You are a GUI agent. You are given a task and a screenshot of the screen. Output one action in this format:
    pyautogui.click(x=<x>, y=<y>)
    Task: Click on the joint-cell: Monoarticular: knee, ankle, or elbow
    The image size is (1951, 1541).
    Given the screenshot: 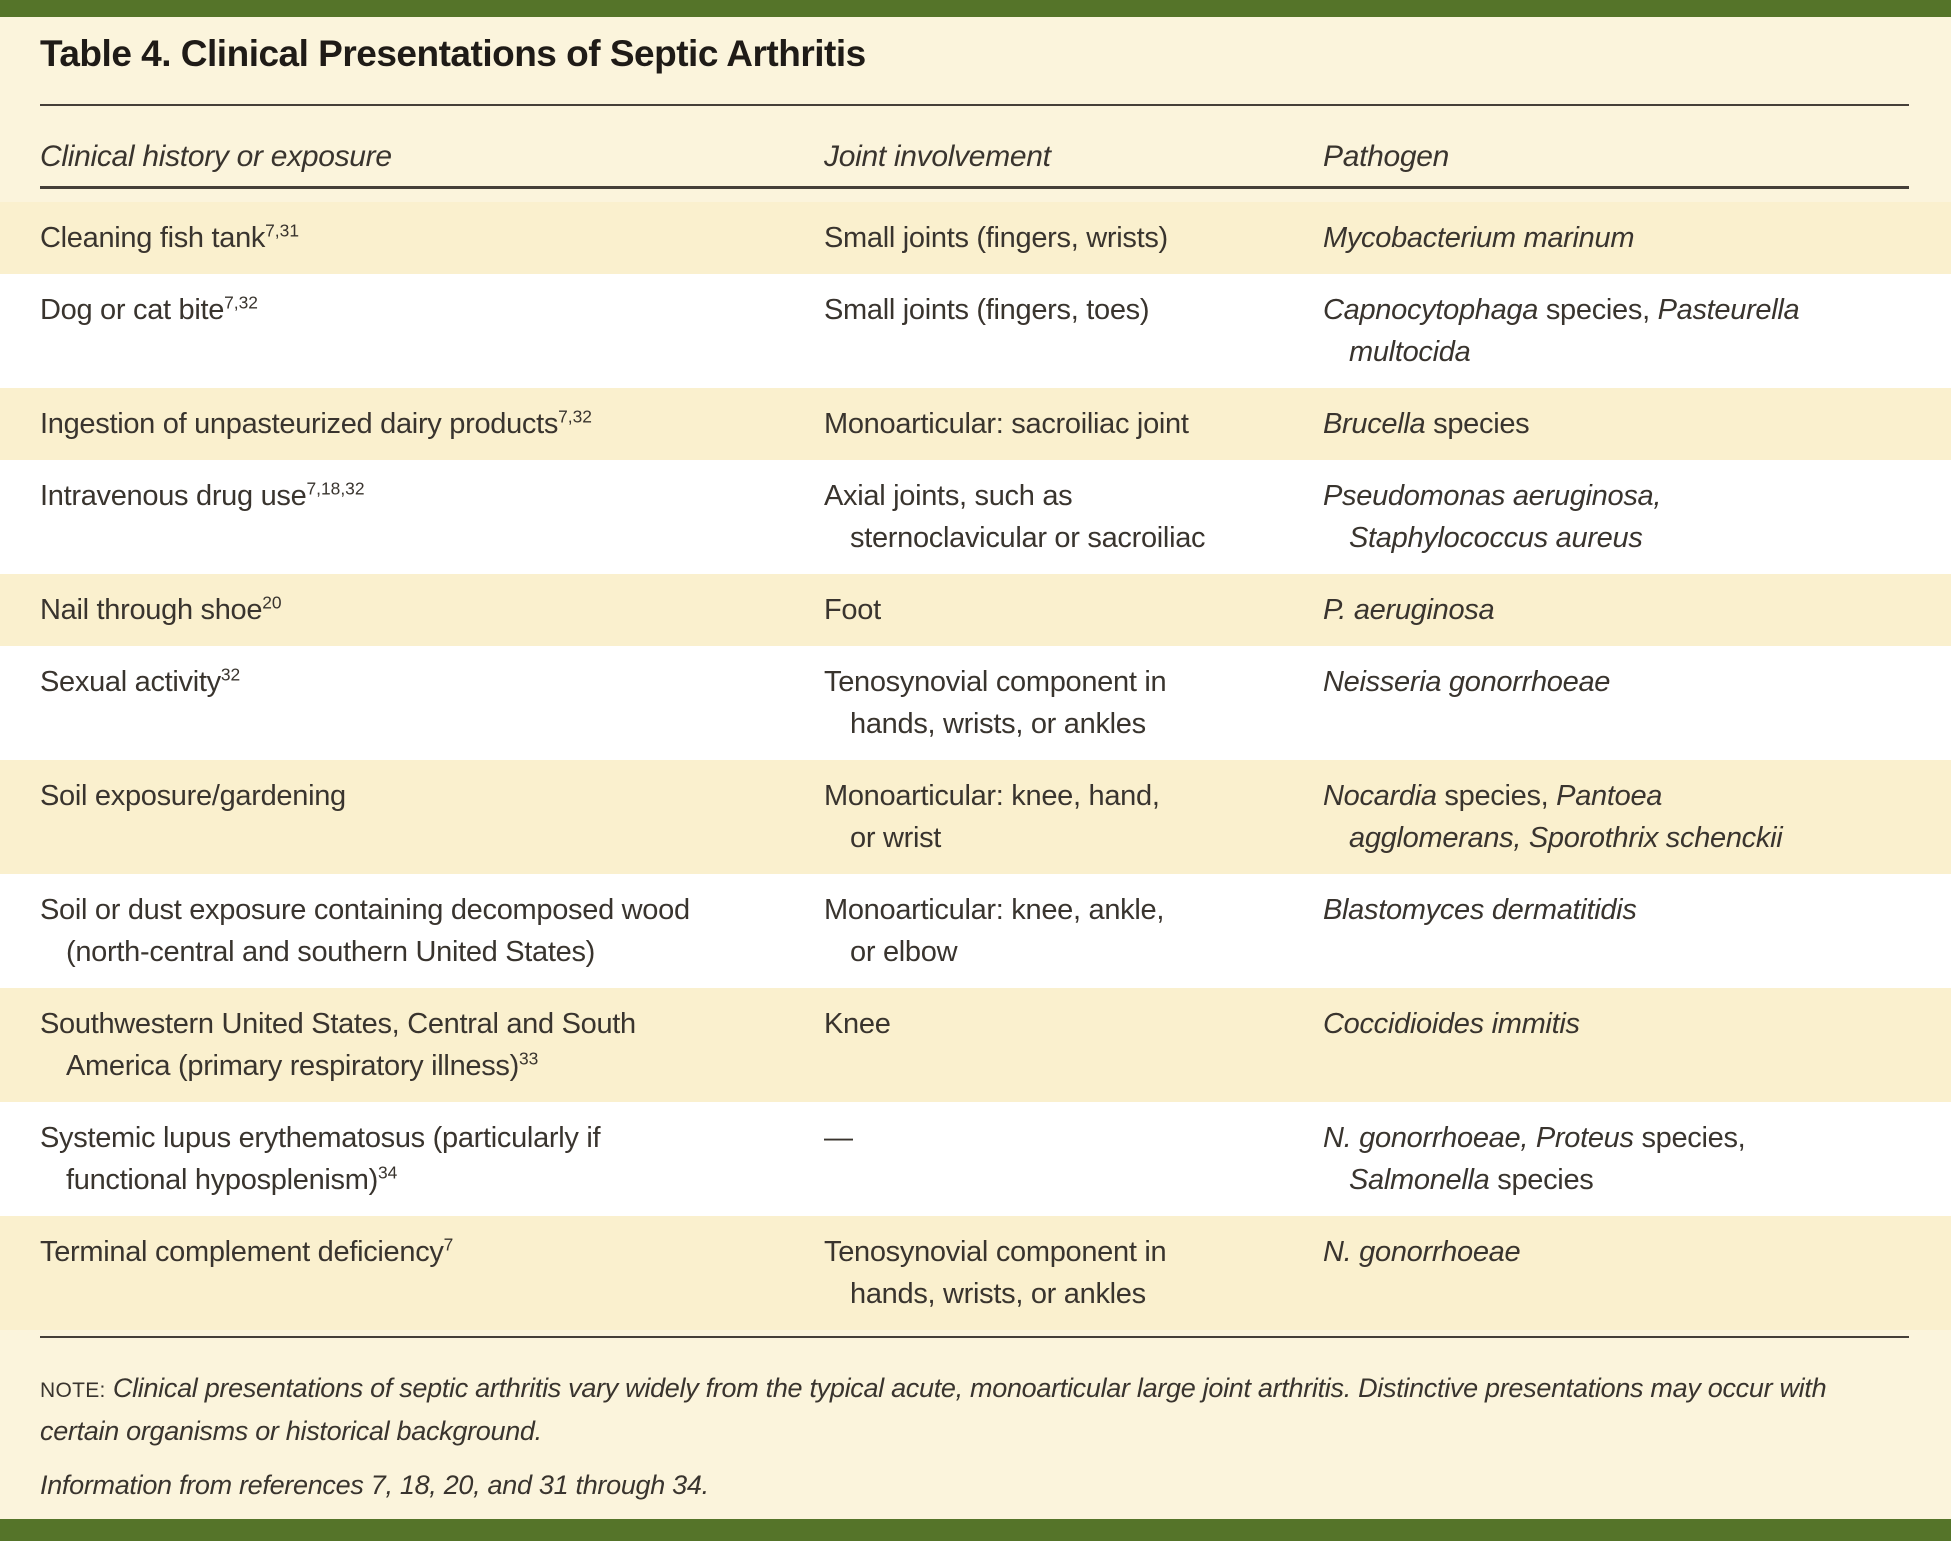 What is the action you would take?
    pyautogui.click(x=1073, y=931)
    